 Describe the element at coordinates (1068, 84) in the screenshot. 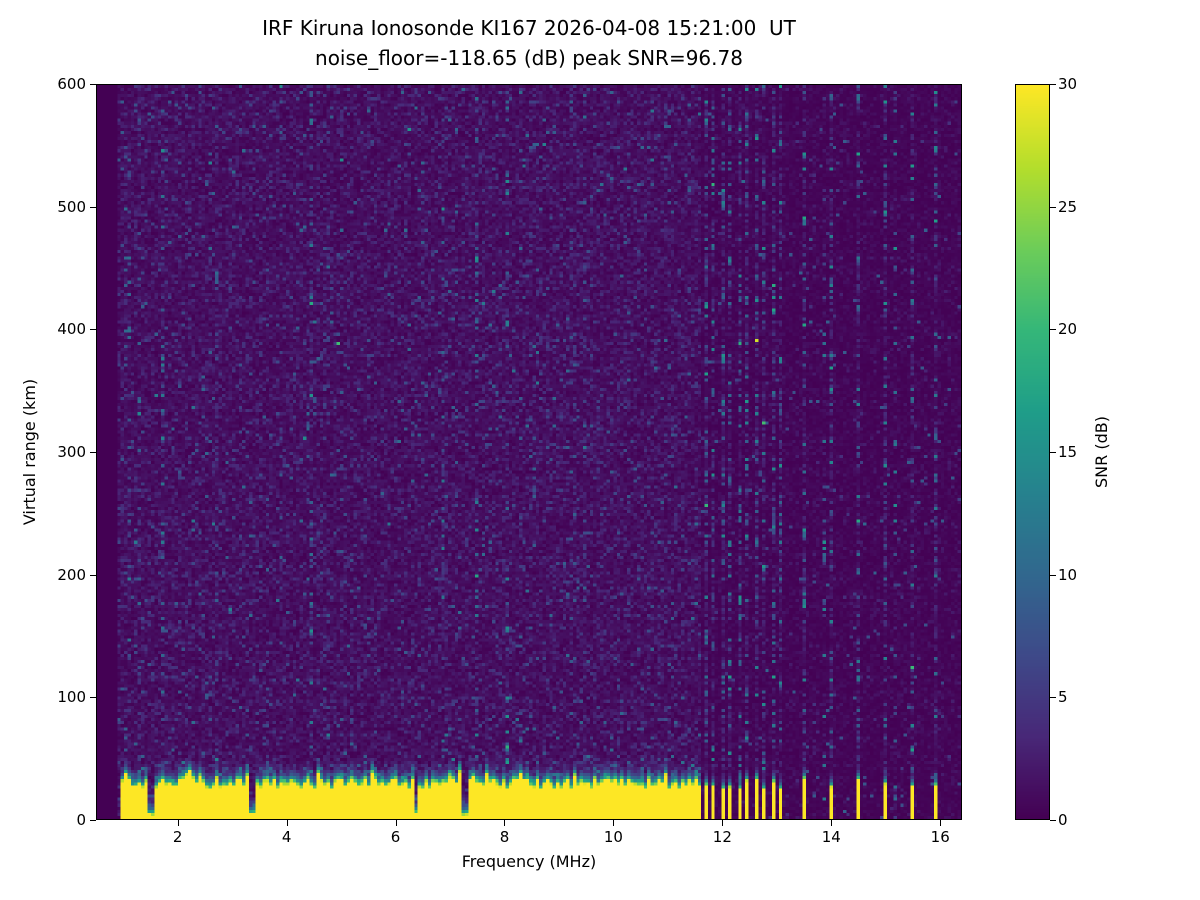

I see `colorbar-tick-label: 30` at that location.